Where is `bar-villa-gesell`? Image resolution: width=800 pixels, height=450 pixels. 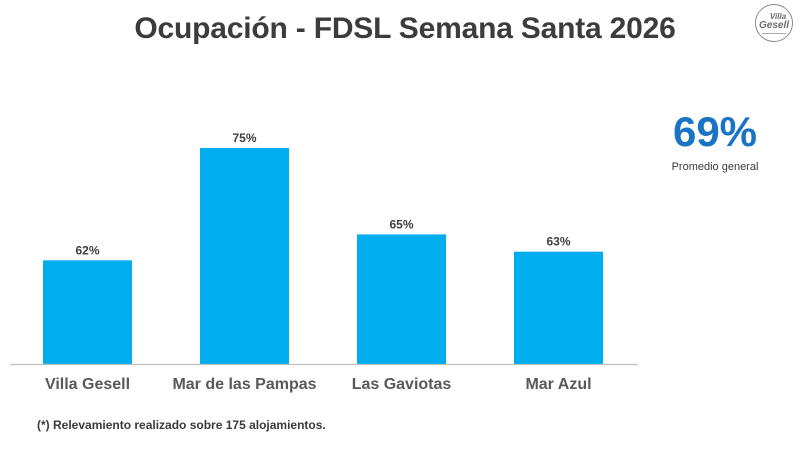 bar-villa-gesell is located at coordinates (87, 312).